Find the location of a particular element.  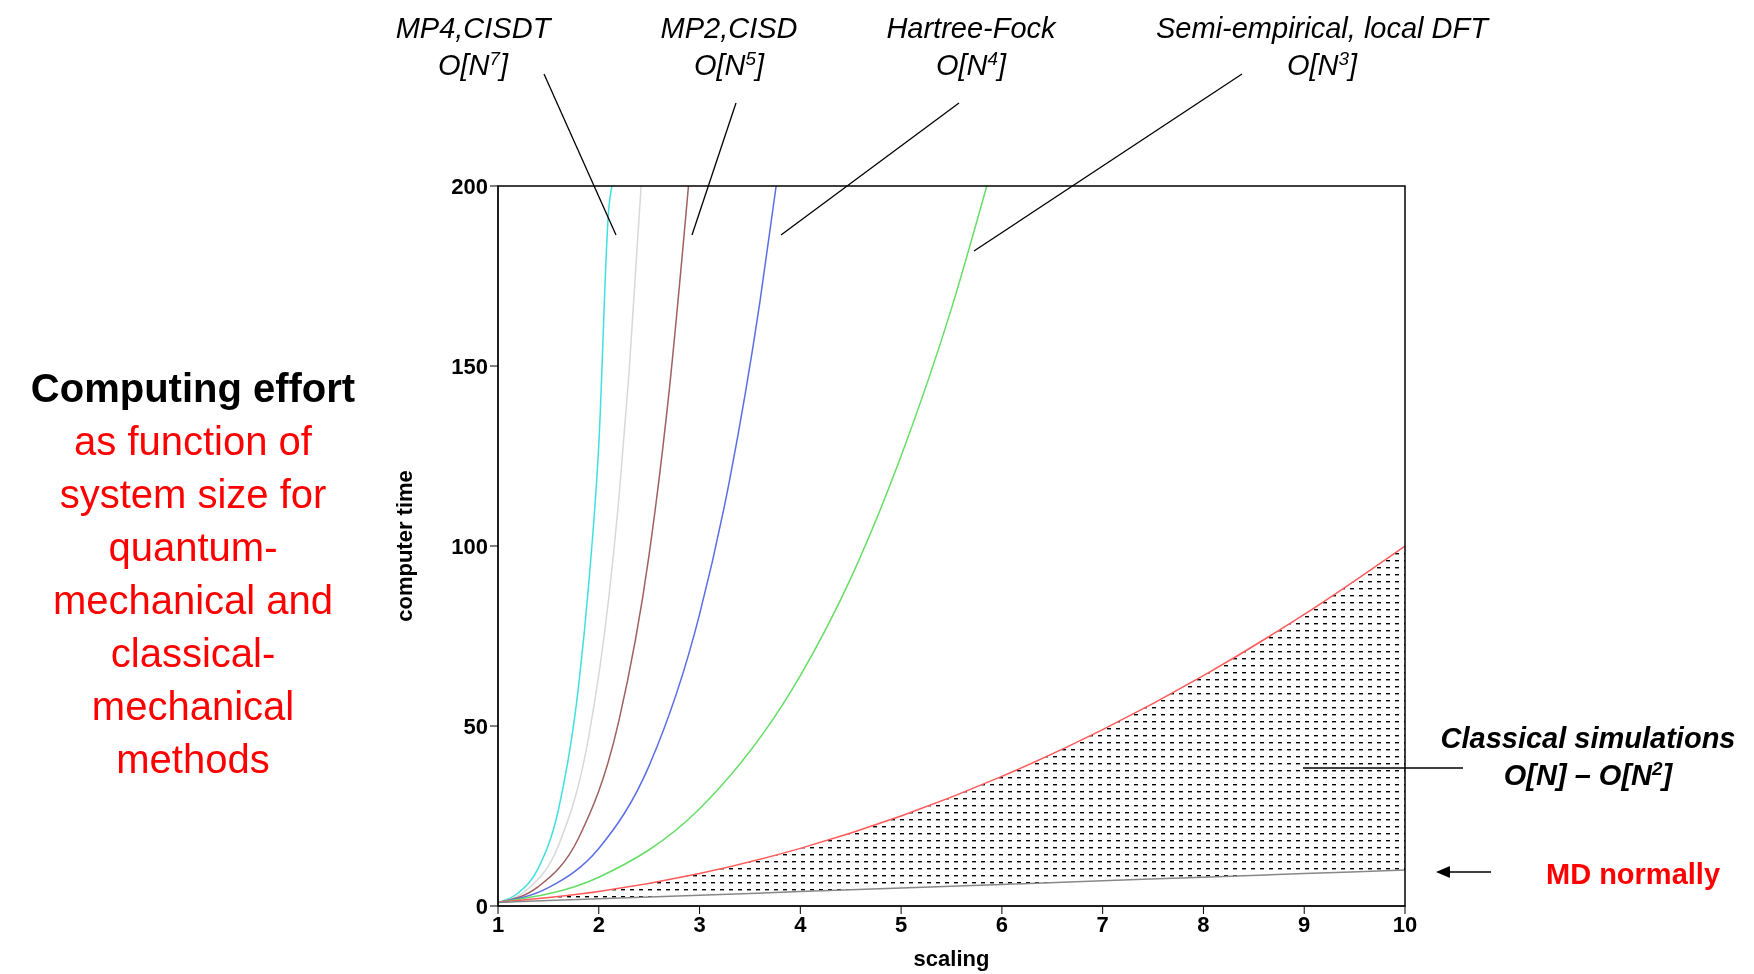

text: Semi-empirical, local DFT O[N$^{3}$] is located at coordinates (1323, 46).